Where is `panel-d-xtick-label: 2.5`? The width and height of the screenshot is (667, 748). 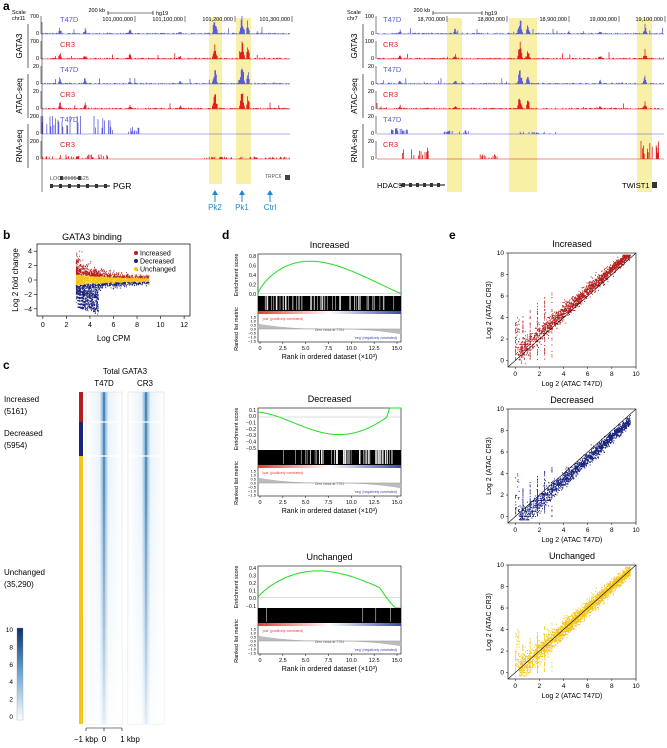 panel-d-xtick-label: 2.5 is located at coordinates (283, 349).